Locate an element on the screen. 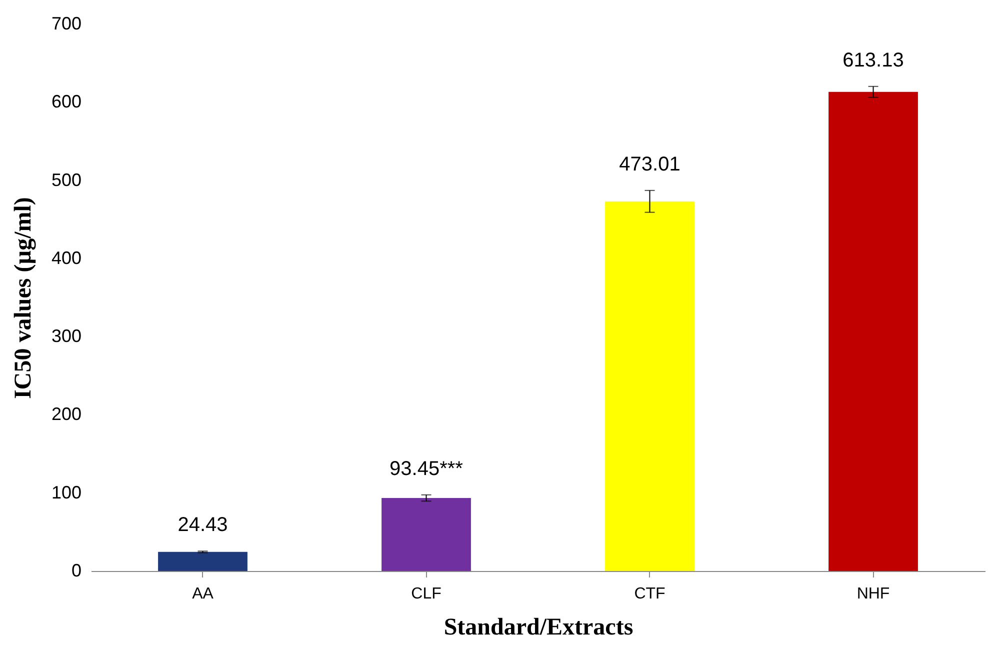 Image resolution: width=995 pixels, height=647 pixels. y-tick-label: 100 is located at coordinates (66, 492).